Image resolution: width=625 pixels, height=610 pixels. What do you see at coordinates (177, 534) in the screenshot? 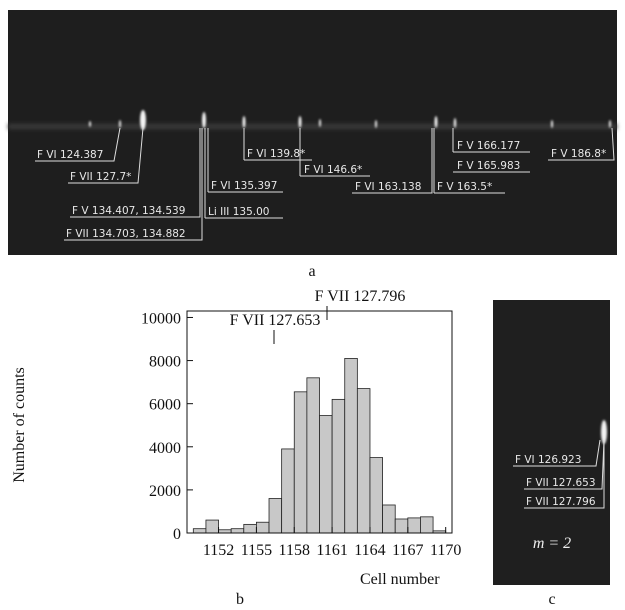
I see `y-tick-label: 0` at bounding box center [177, 534].